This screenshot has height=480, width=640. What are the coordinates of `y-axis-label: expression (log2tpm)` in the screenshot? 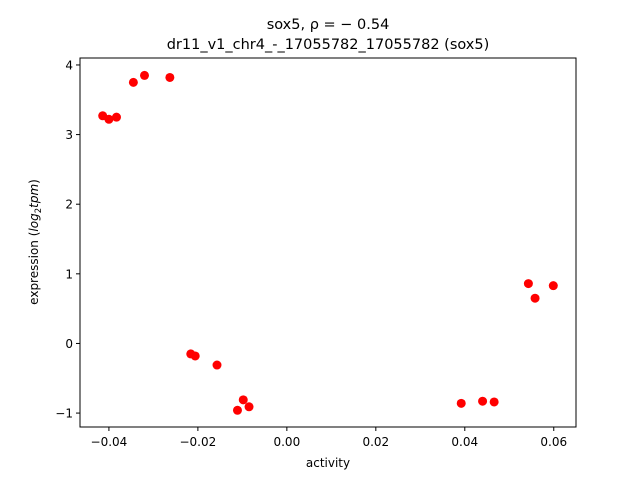 It's located at (35, 242).